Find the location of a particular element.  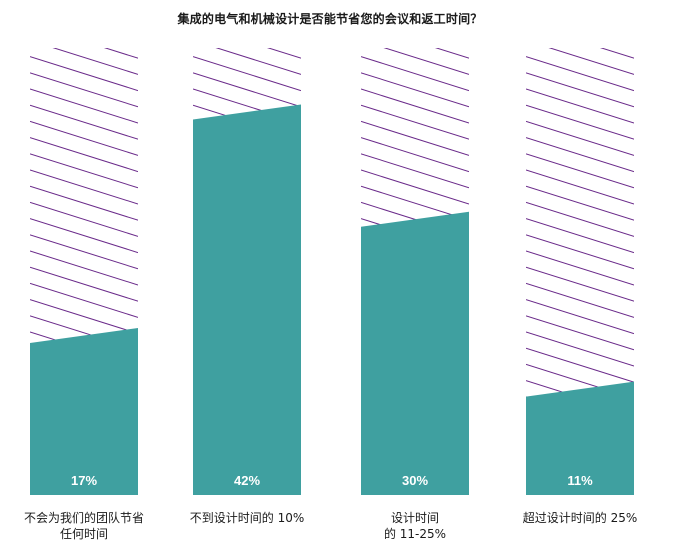

category-label: 超过设计时间的 25% is located at coordinates (580, 518).